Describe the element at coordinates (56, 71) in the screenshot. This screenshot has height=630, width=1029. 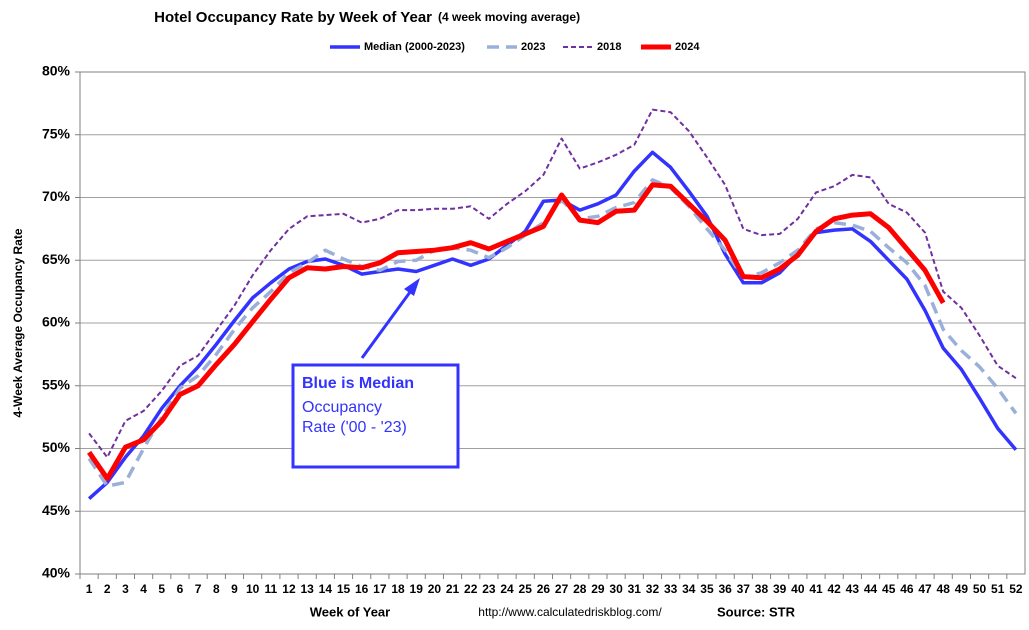
I see `y-tick-label: 80%` at that location.